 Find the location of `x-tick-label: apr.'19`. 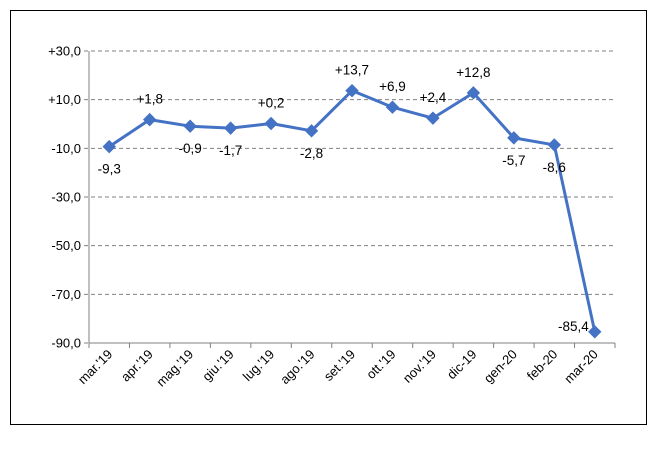

x-tick-label: apr.'19 is located at coordinates (137, 366).